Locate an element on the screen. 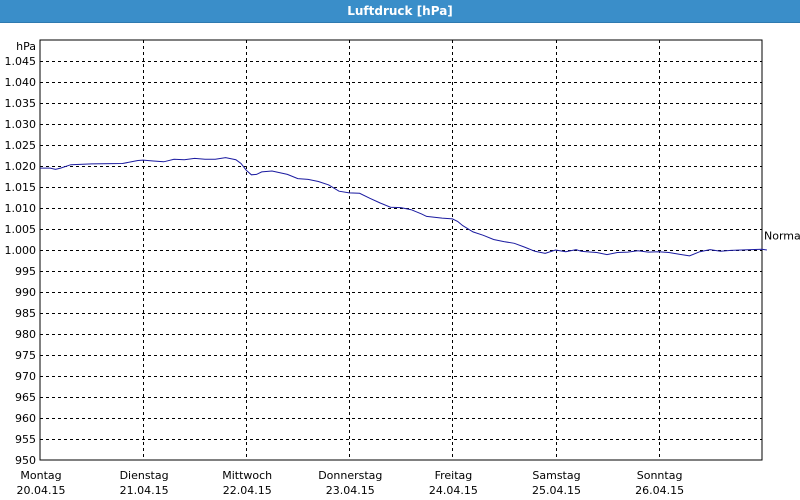 The width and height of the screenshot is (800, 500). y-tick-label: 1.020 is located at coordinates (21, 166).